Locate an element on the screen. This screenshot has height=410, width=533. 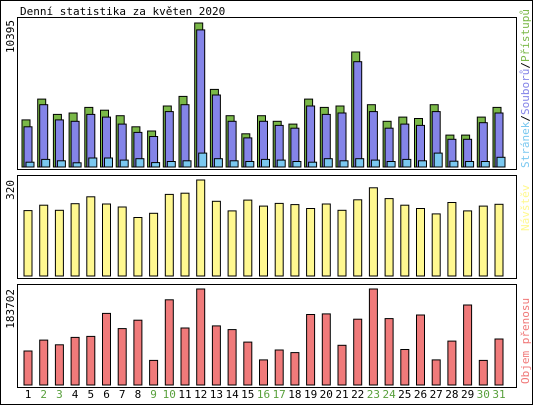
day-label-29: 29 is located at coordinates (467, 394).